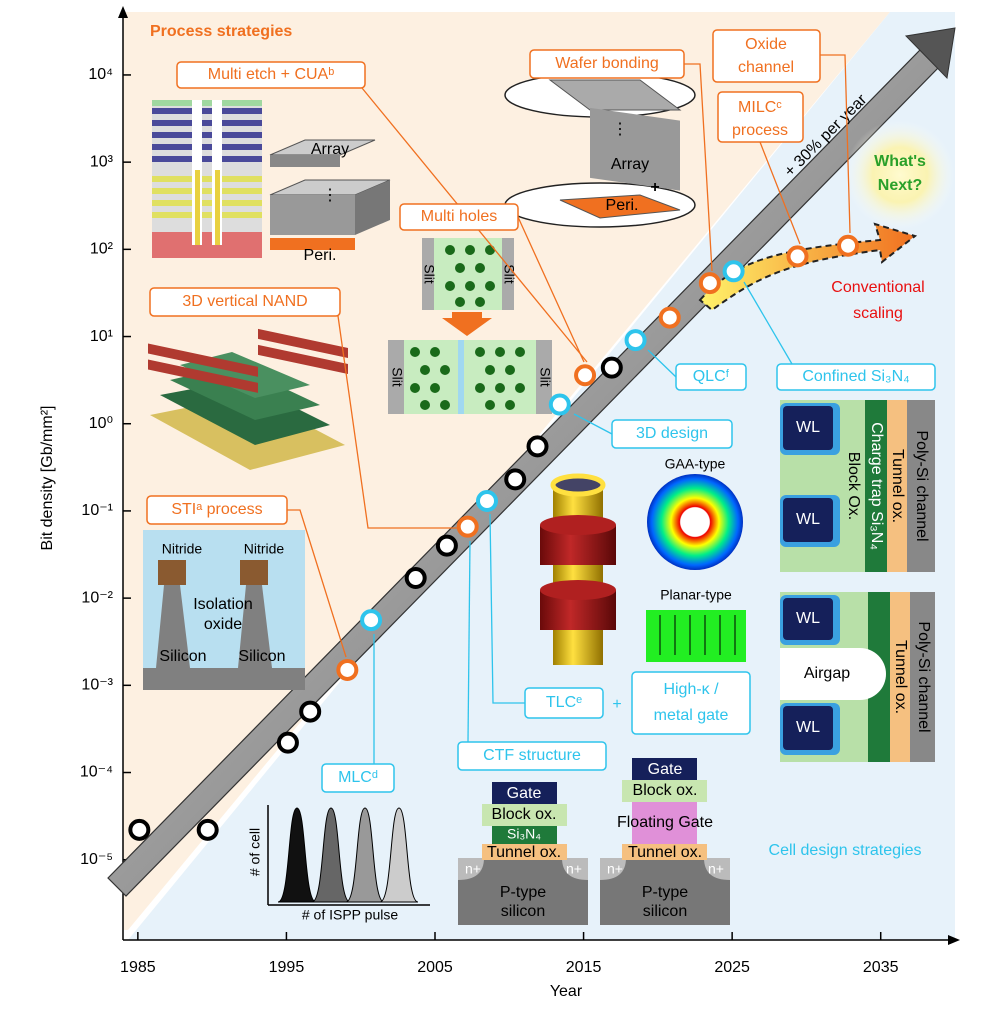 This screenshot has width=997, height=1024. What do you see at coordinates (244, 301) in the screenshot?
I see `annotation-text: 3D vertical NAND` at bounding box center [244, 301].